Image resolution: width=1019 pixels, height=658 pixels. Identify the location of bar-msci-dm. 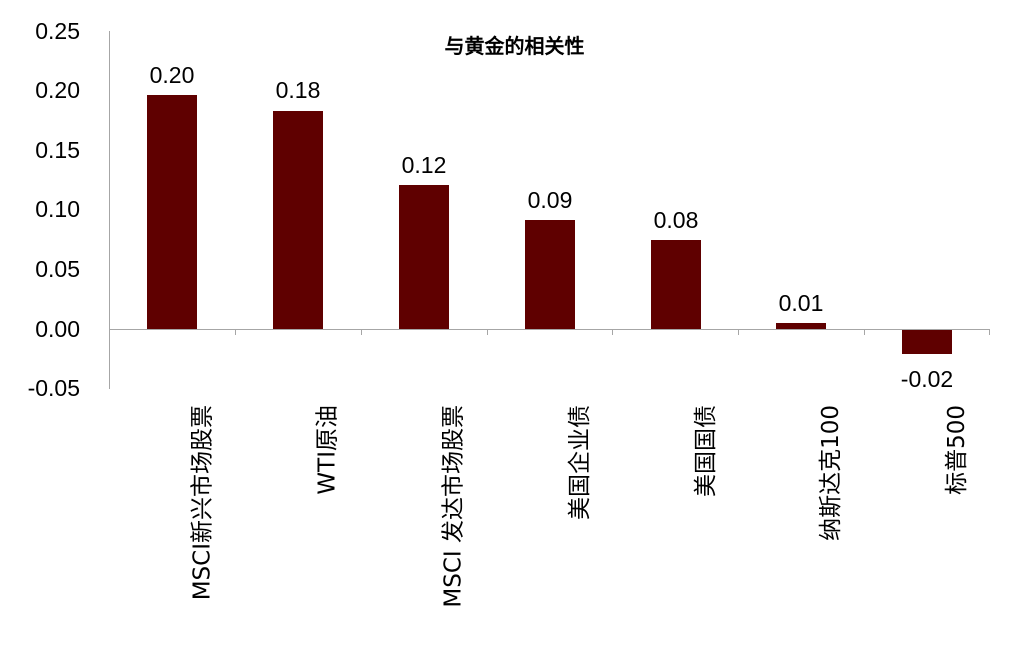
(424, 257).